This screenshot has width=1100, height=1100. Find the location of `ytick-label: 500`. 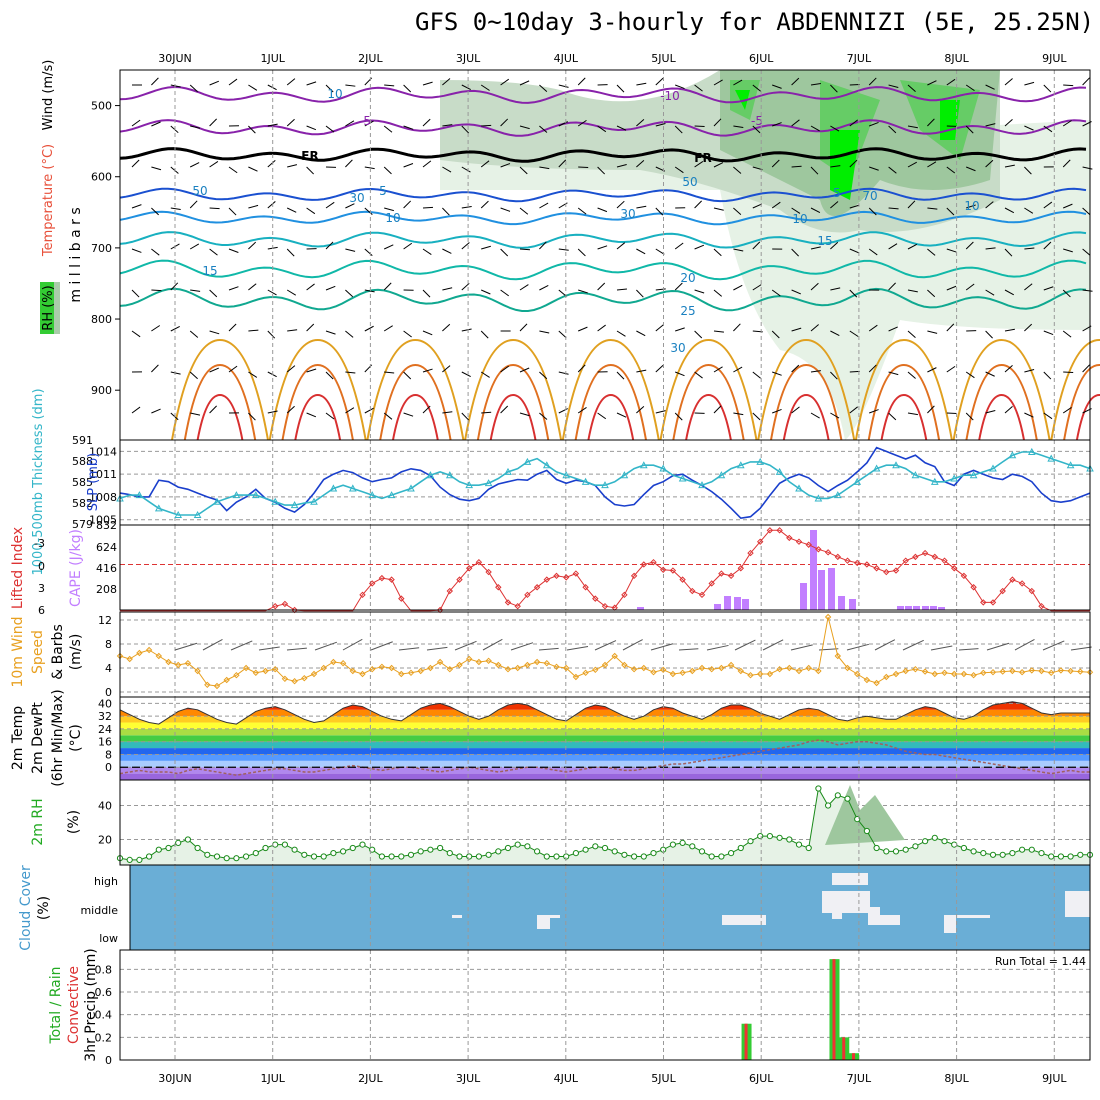

ytick-label: 500 is located at coordinates (101, 106).